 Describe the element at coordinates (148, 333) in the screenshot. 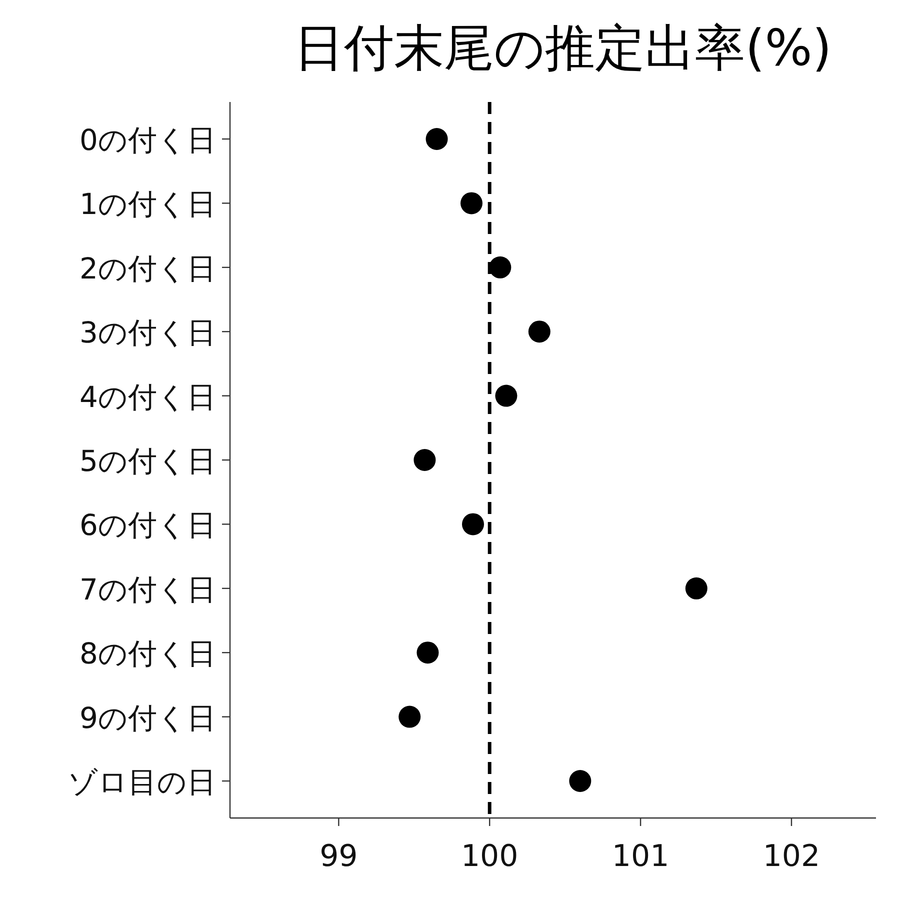

I see `y-tick-label: 3の付く日` at that location.